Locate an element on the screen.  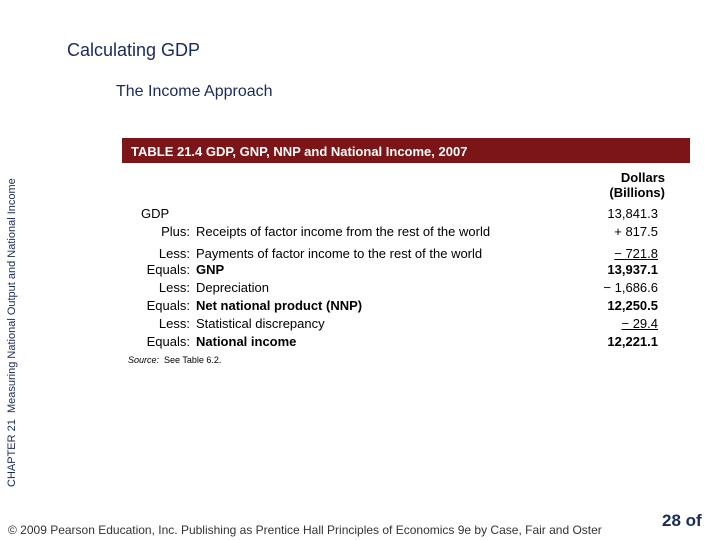
row-value: − 721.8 is located at coordinates (636, 253).